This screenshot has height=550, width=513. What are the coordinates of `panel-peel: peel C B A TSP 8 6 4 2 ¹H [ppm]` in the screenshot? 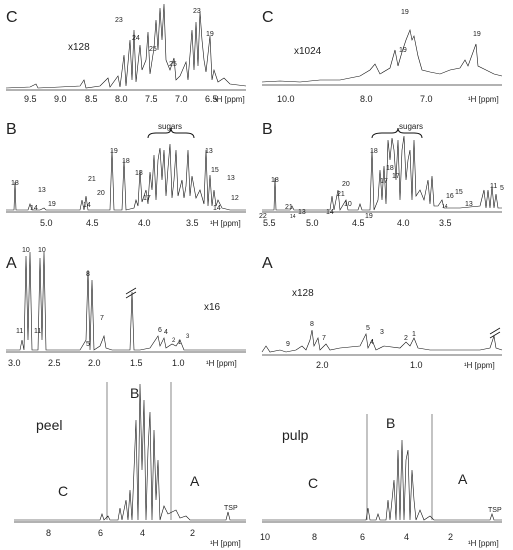 It's located at (130, 465).